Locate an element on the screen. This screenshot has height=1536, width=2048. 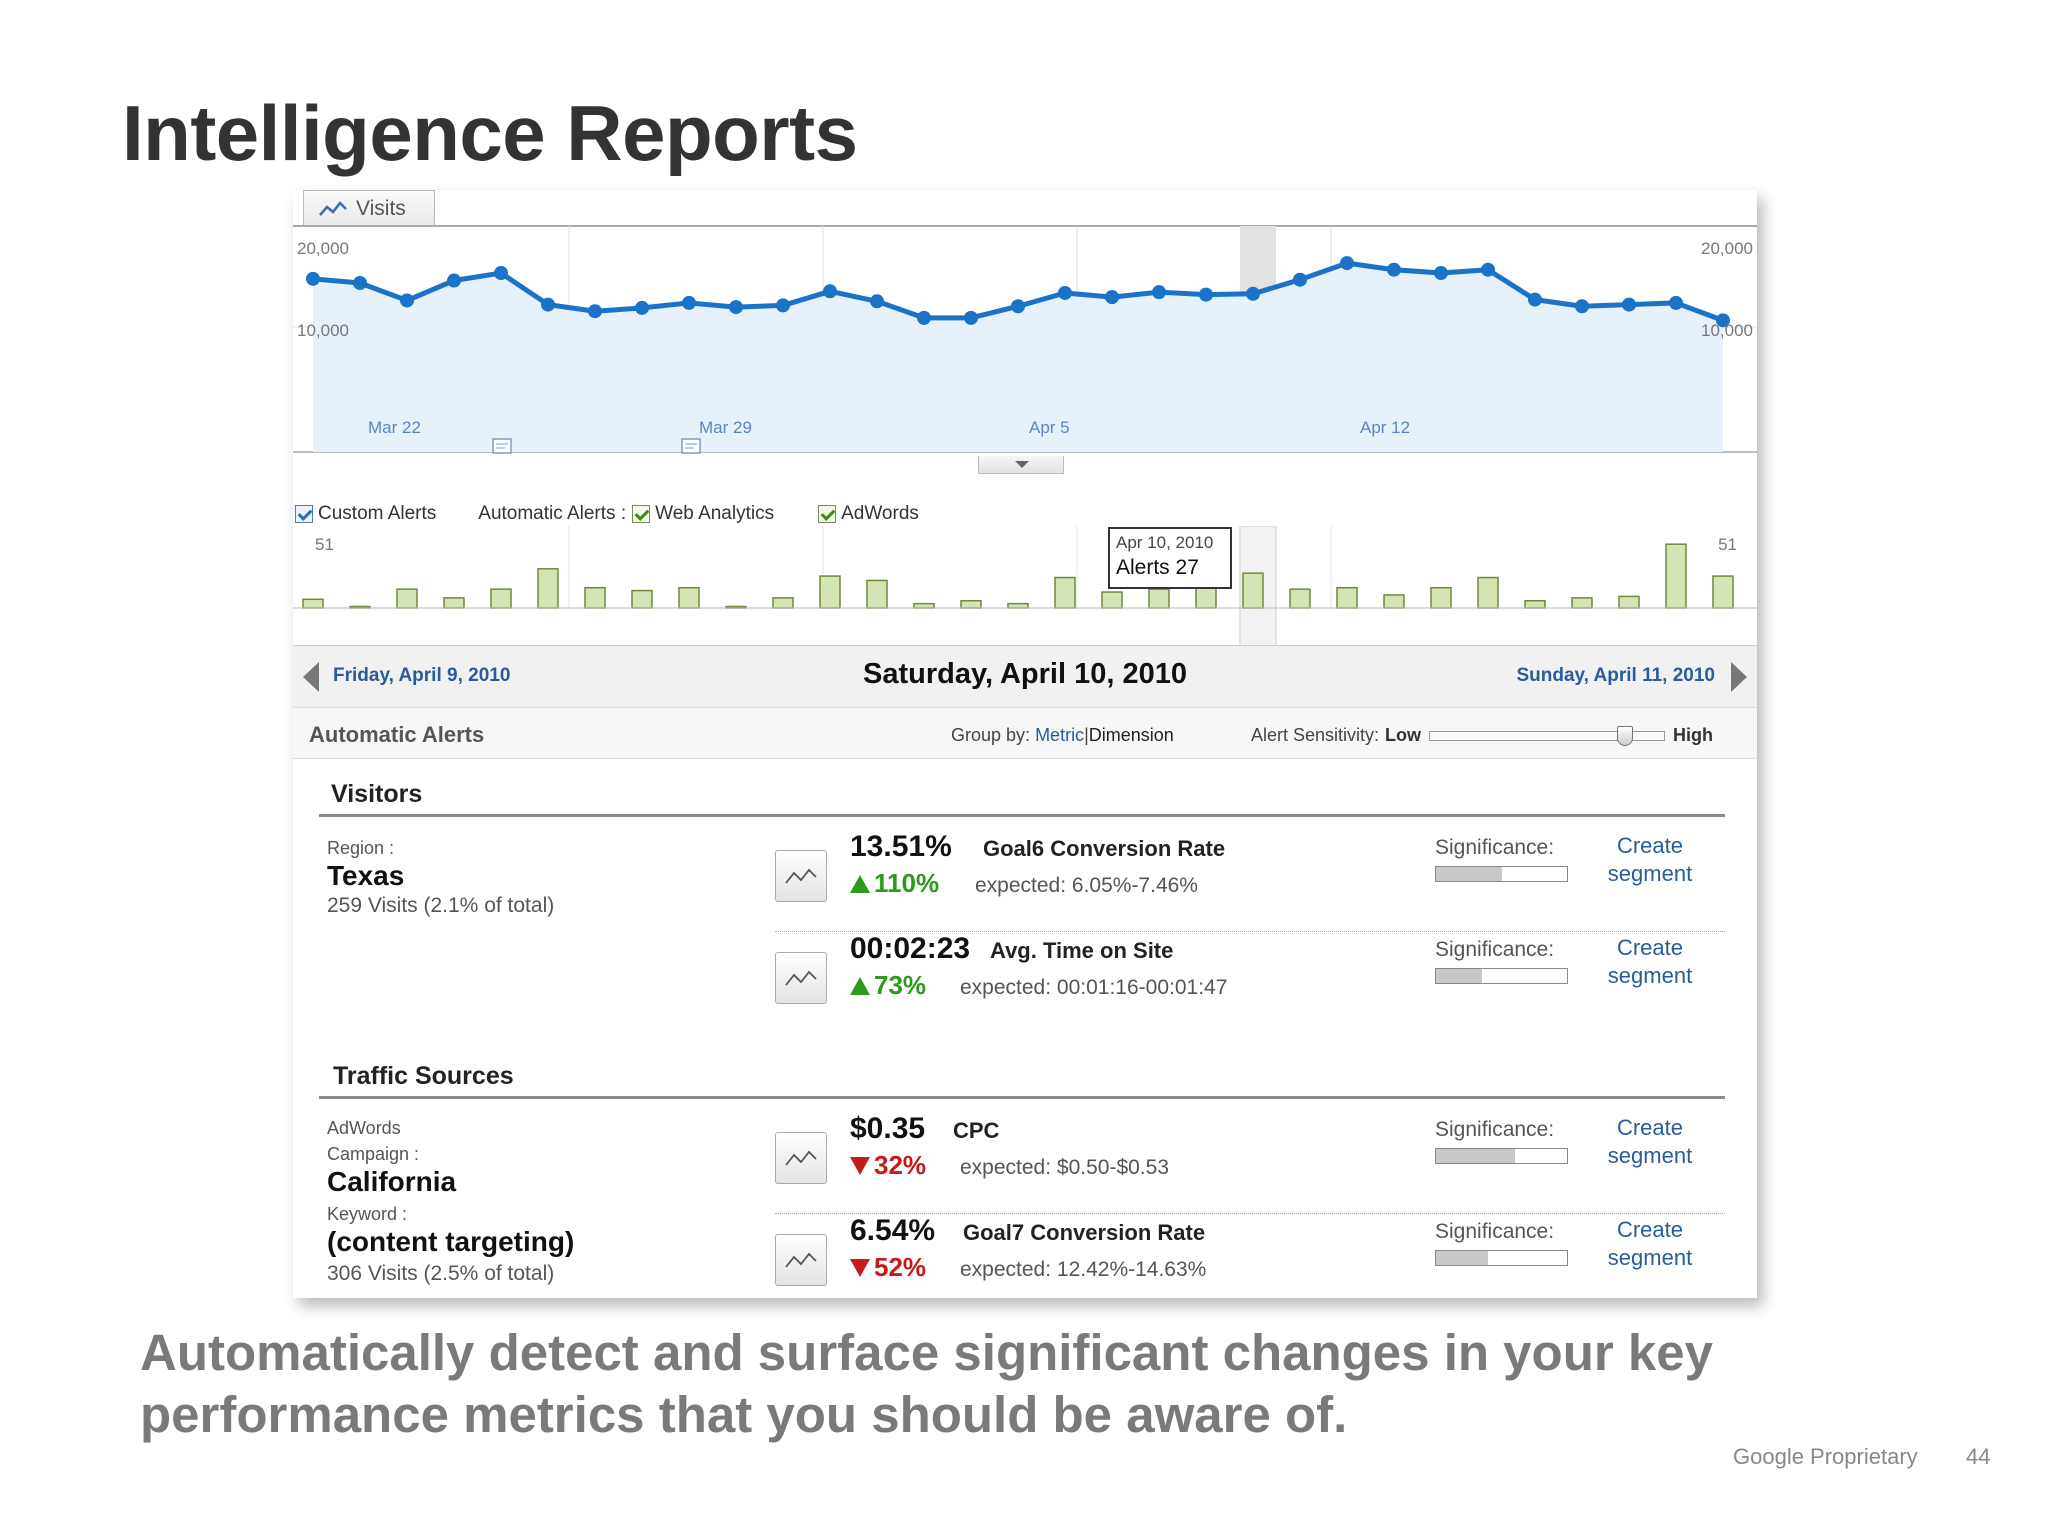
visits-tab: Visits is located at coordinates (369, 208).